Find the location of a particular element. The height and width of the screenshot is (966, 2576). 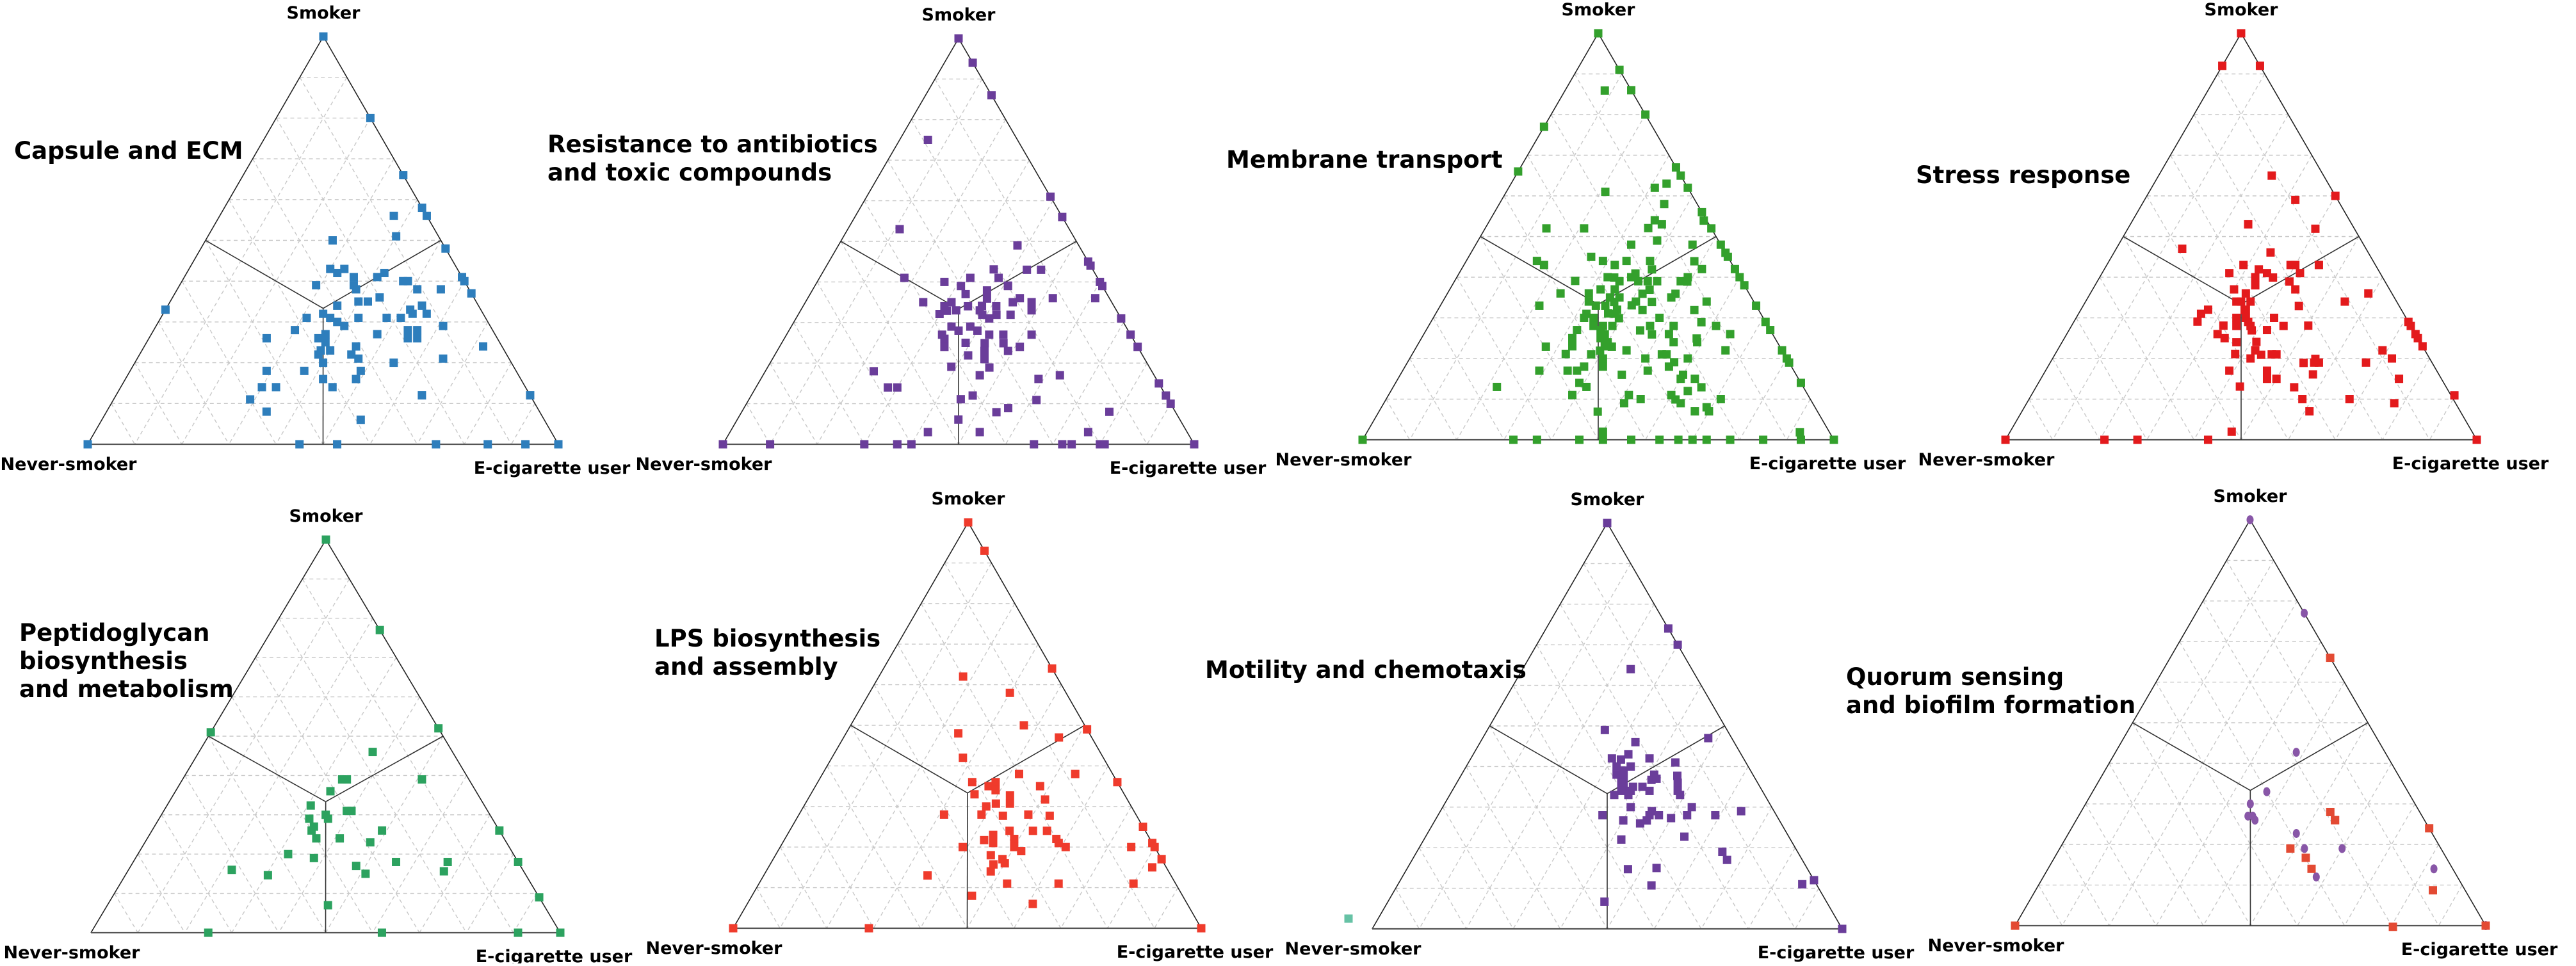

vertex-label-smoker: Smoker is located at coordinates (969, 499).